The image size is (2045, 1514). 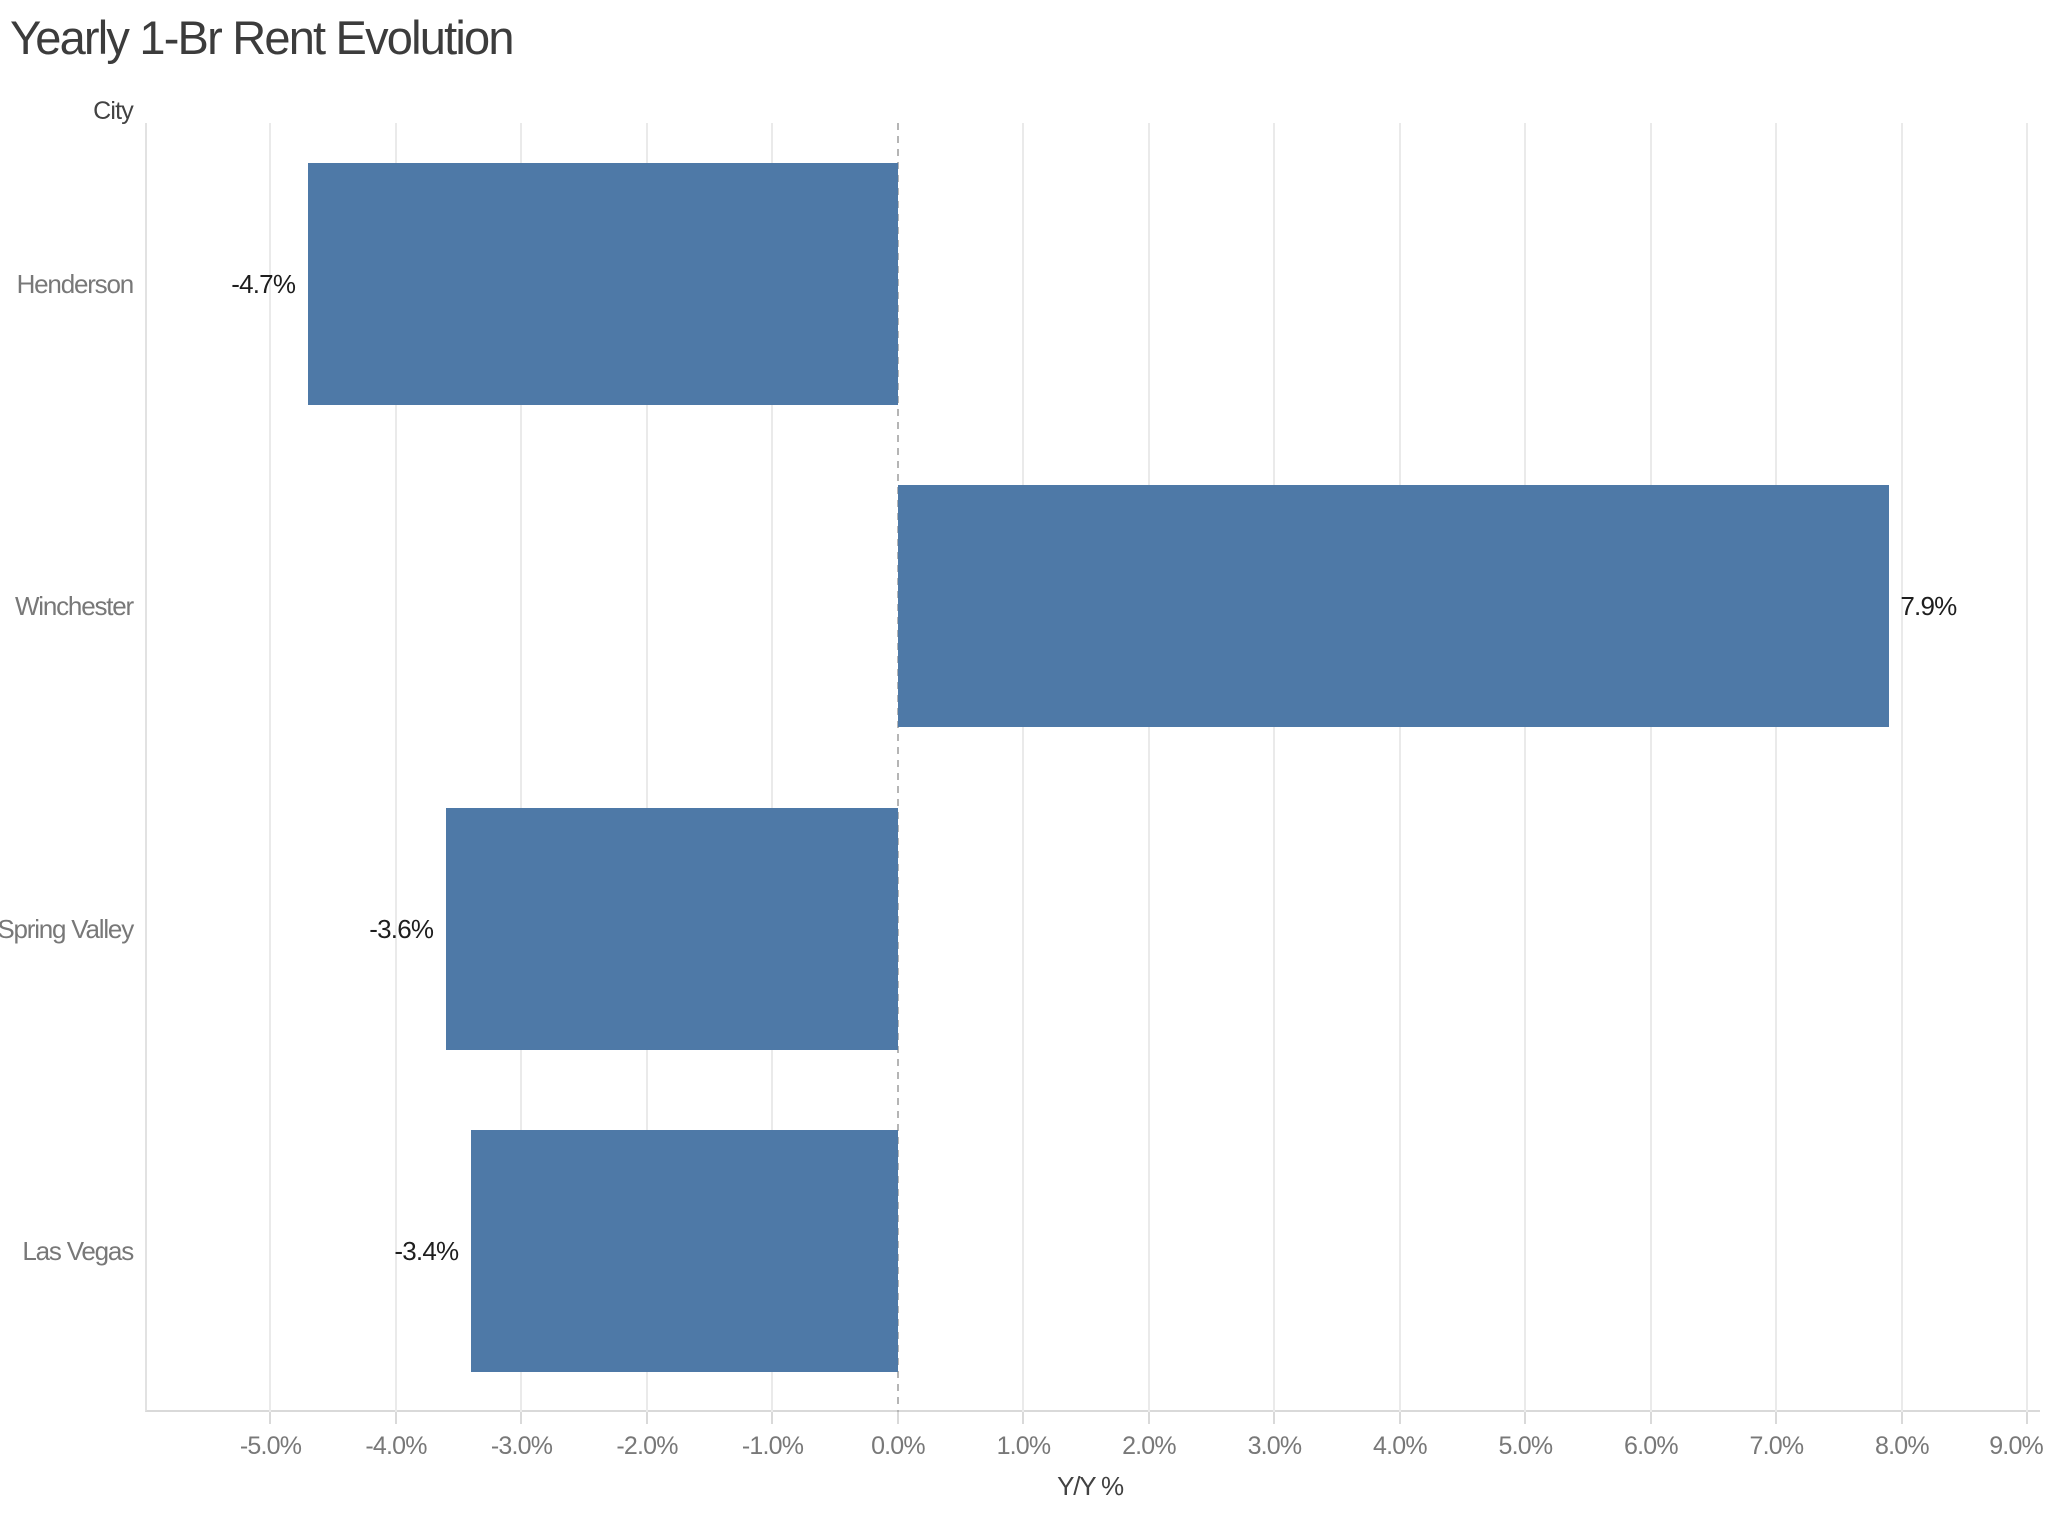 What do you see at coordinates (1149, 1446) in the screenshot?
I see `x-tick-label: 2.0%` at bounding box center [1149, 1446].